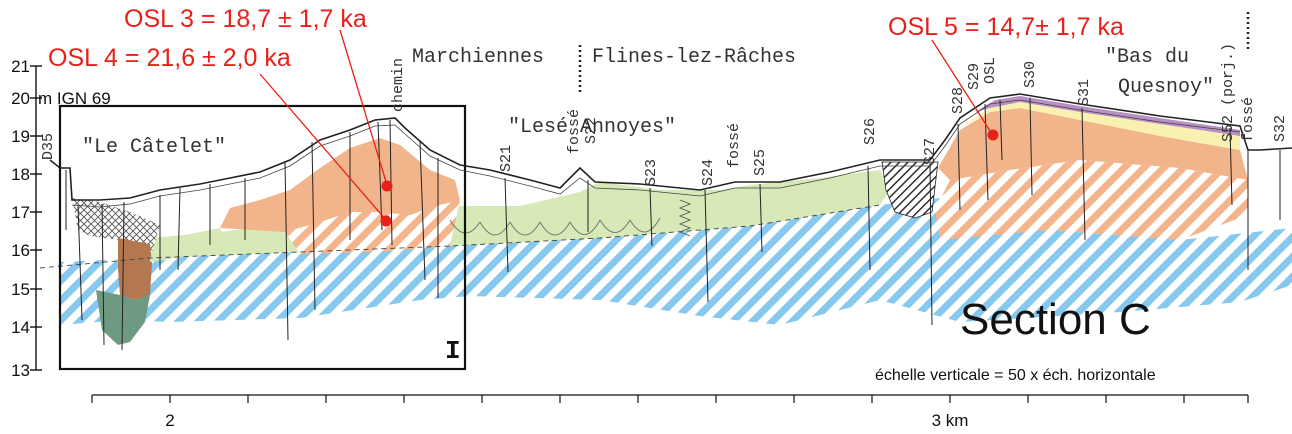 The image size is (1292, 434). Describe the element at coordinates (20, 289) in the screenshot. I see `elevation-tick-label: 15` at that location.